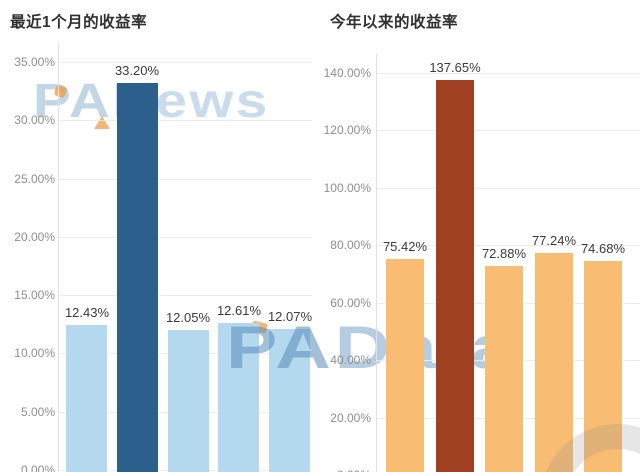 This screenshot has width=640, height=472. I want to click on bar-value-label: 74.68%, so click(603, 248).